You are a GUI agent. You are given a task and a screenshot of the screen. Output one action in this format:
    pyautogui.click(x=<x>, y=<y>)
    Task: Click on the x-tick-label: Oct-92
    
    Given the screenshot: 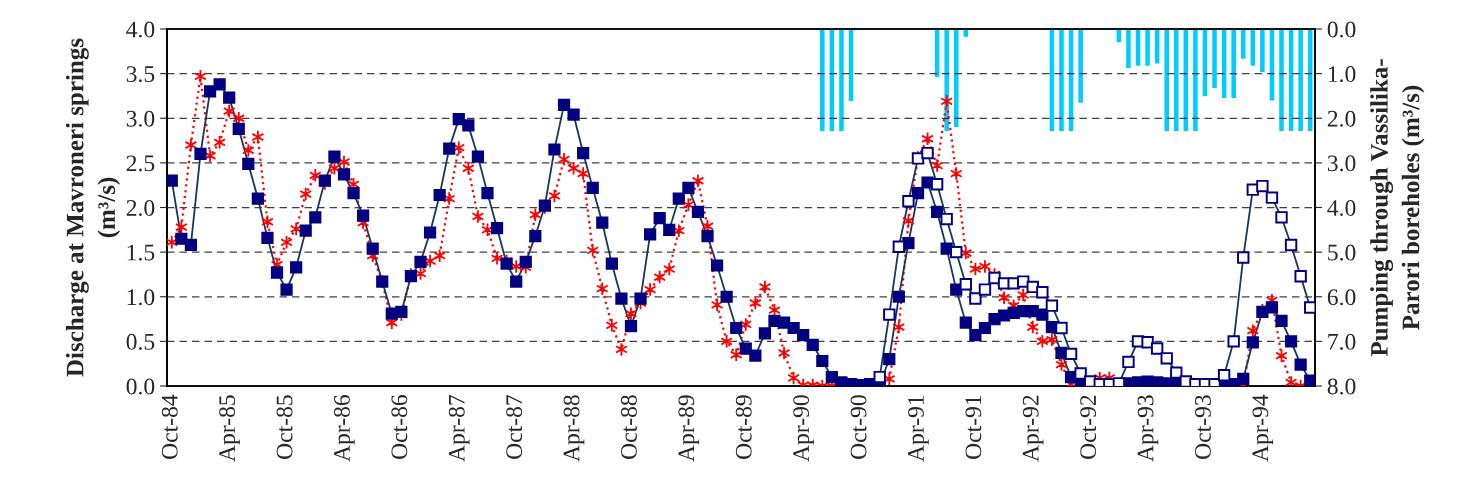 What is the action you would take?
    pyautogui.click(x=1088, y=427)
    